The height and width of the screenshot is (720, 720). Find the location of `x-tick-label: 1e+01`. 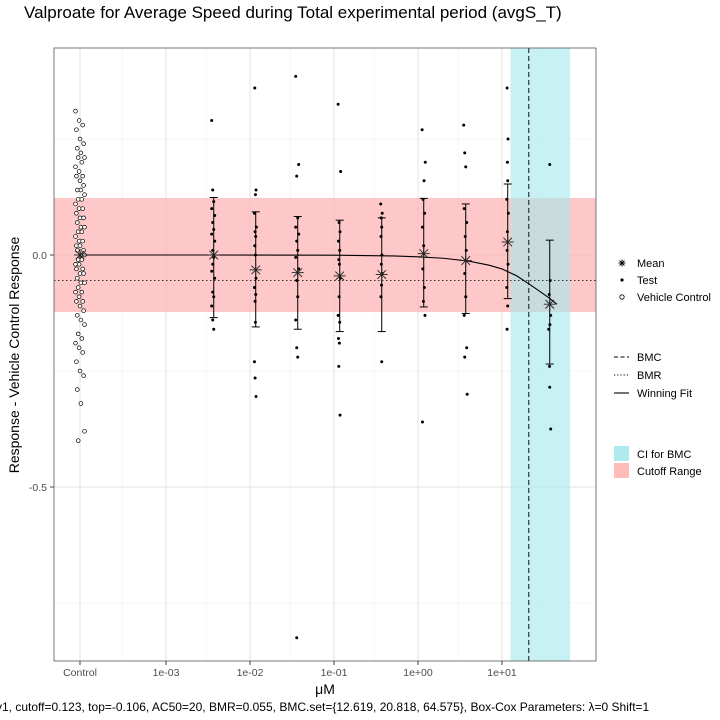

x-tick-label: 1e+01 is located at coordinates (502, 673).